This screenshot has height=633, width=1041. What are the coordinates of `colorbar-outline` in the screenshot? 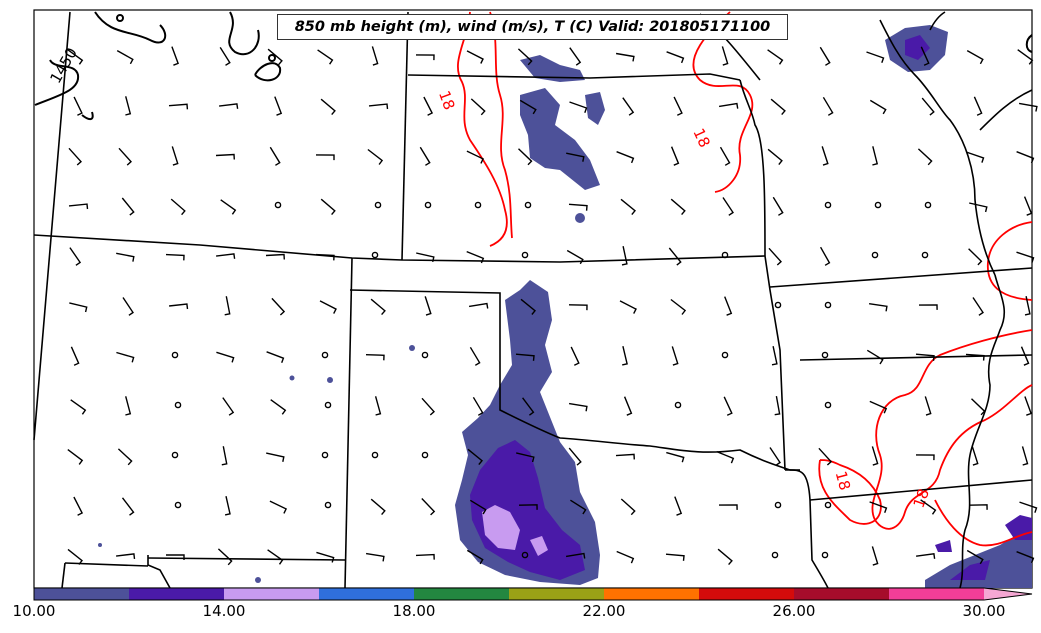 It's located at (533, 594).